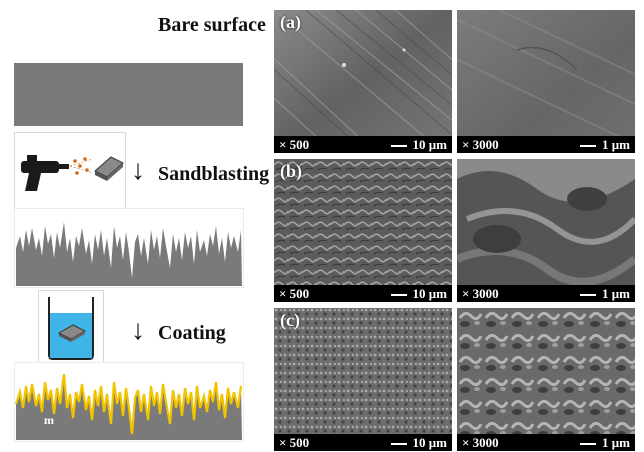 This screenshot has height=452, width=644. I want to click on sem-image-b-500x: (b) × 500 10 μm, so click(363, 230).